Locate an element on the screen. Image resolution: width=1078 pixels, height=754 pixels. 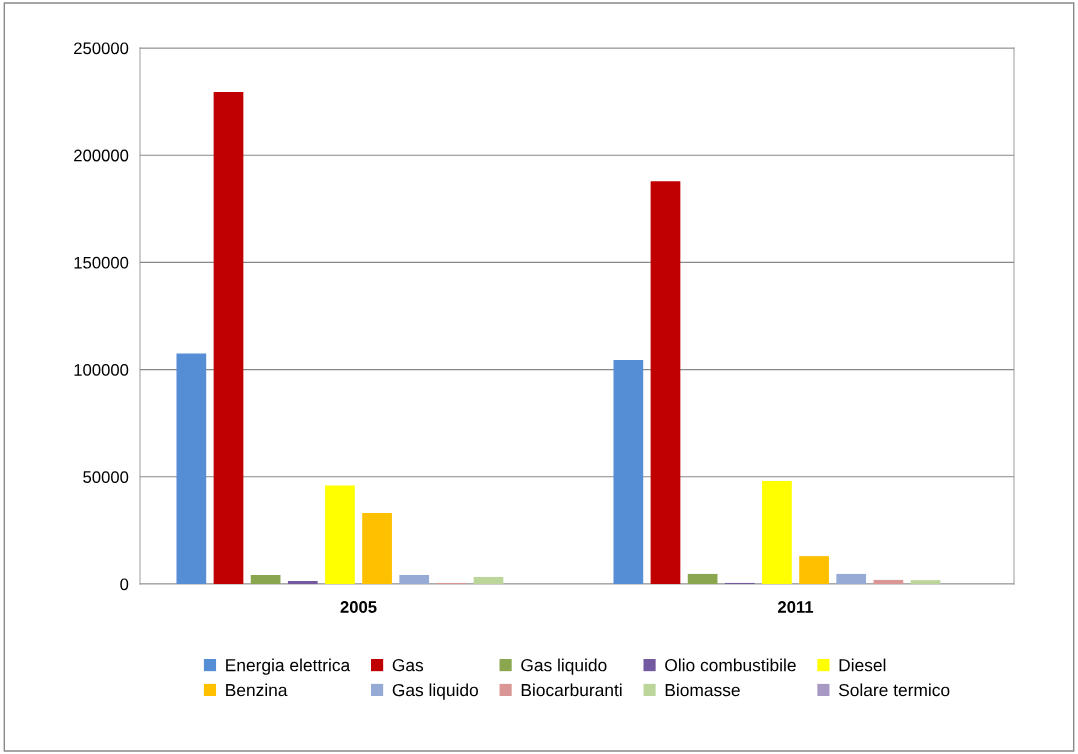
legend-label: Olio combustibile is located at coordinates (730, 665).